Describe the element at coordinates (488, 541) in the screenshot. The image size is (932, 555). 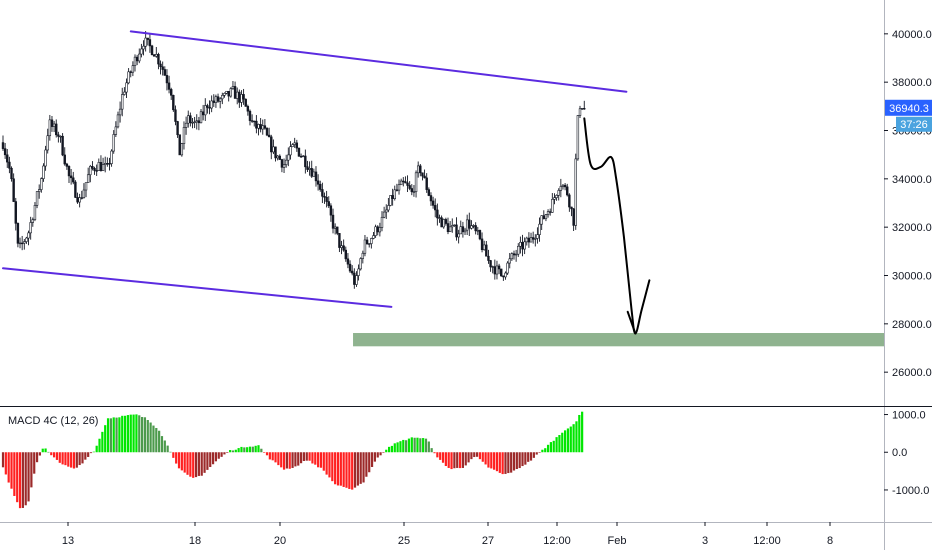
I see `time-tick-label: 27` at that location.